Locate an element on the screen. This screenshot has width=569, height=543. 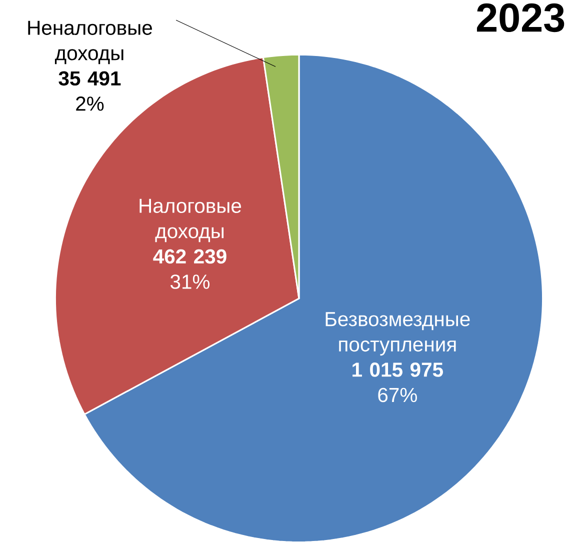
data-label: 462 239 is located at coordinates (189, 256).